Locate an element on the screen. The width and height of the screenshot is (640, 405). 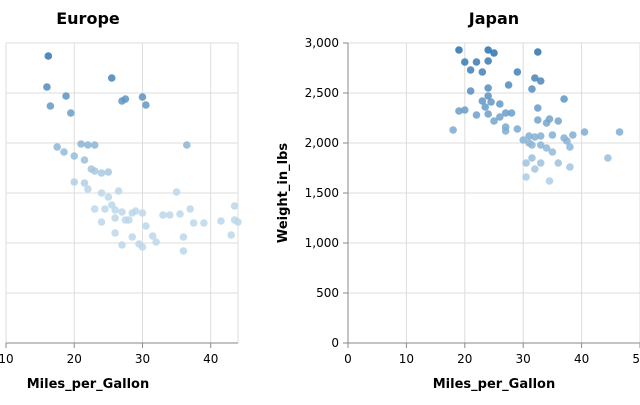
y-tick-label-japan-3: 1,500 is located at coordinates (322, 193).